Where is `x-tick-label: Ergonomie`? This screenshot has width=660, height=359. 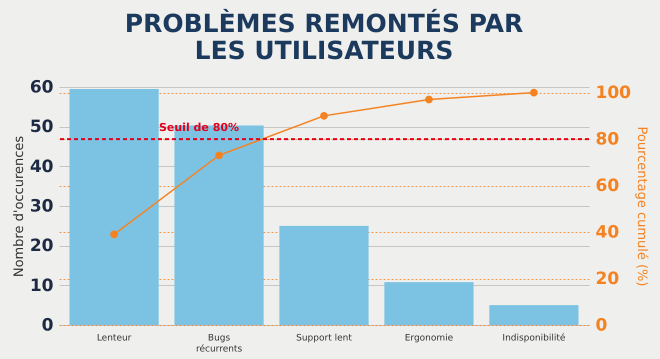
x-tick-label: Ergonomie is located at coordinates (429, 339).